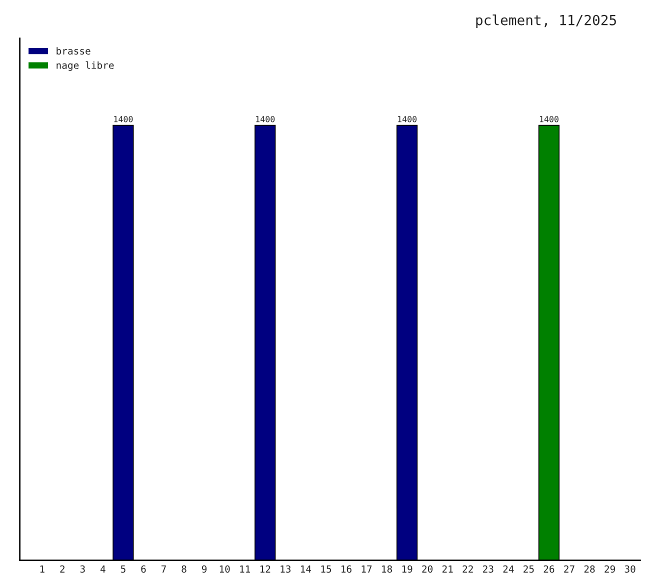 Image resolution: width=660 pixels, height=580 pixels. I want to click on x-tick-label: 15, so click(326, 569).